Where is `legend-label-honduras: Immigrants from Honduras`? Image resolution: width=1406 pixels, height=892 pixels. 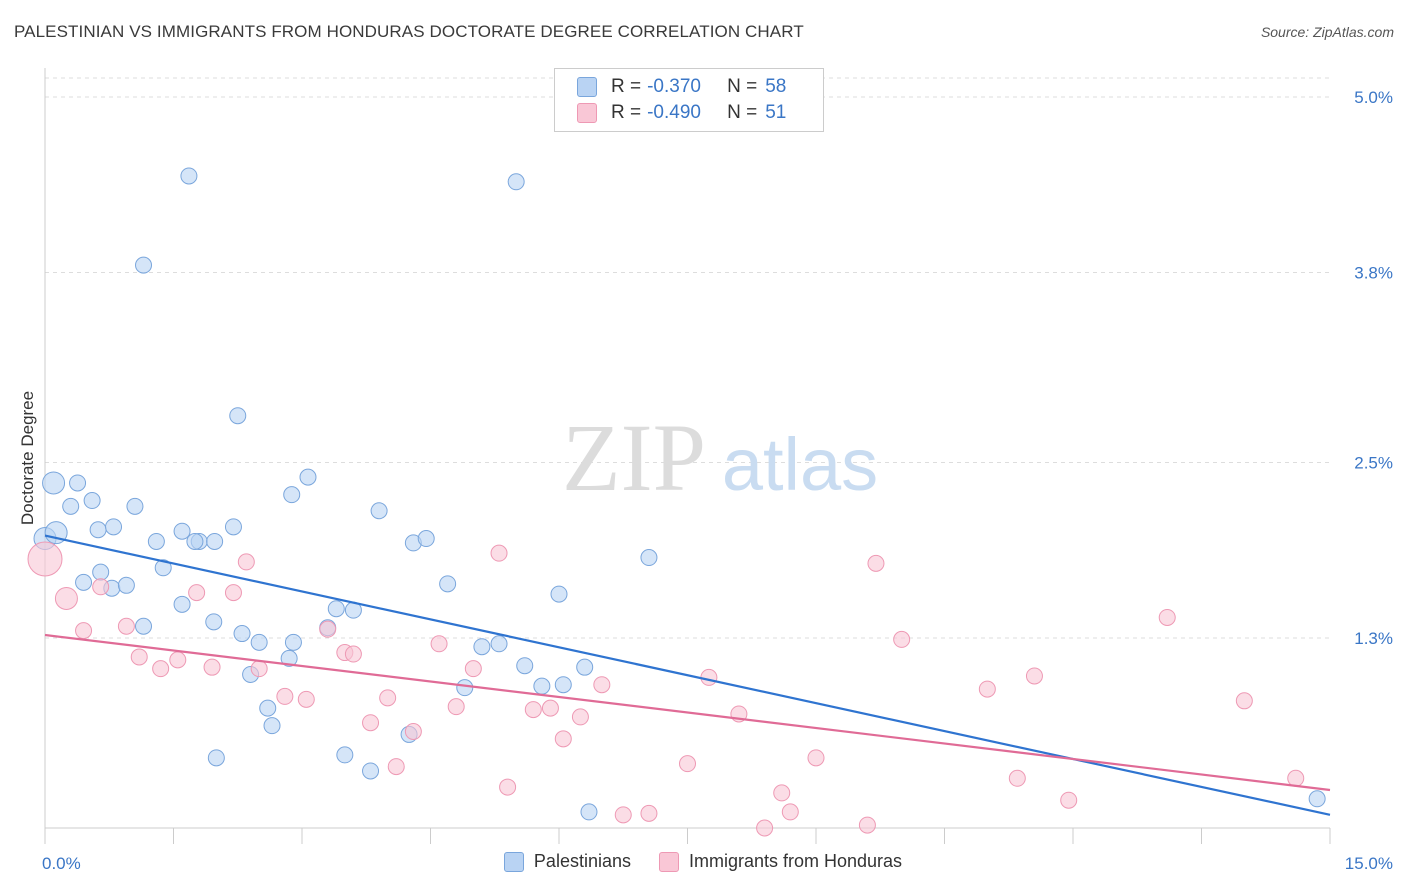 legend-label-honduras: Immigrants from Honduras is located at coordinates (795, 861).